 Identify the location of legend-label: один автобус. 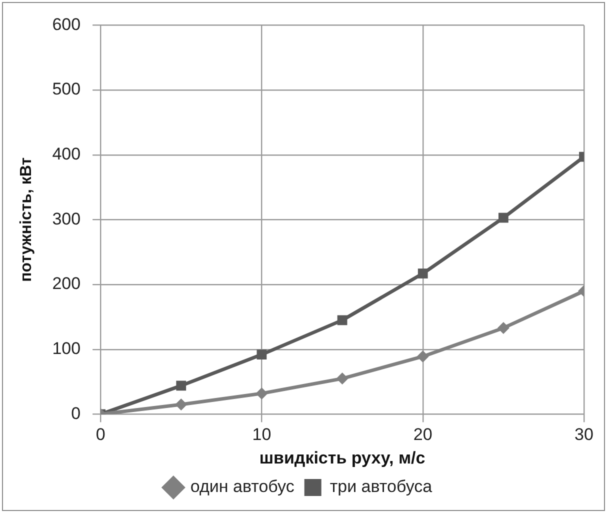
(242, 486).